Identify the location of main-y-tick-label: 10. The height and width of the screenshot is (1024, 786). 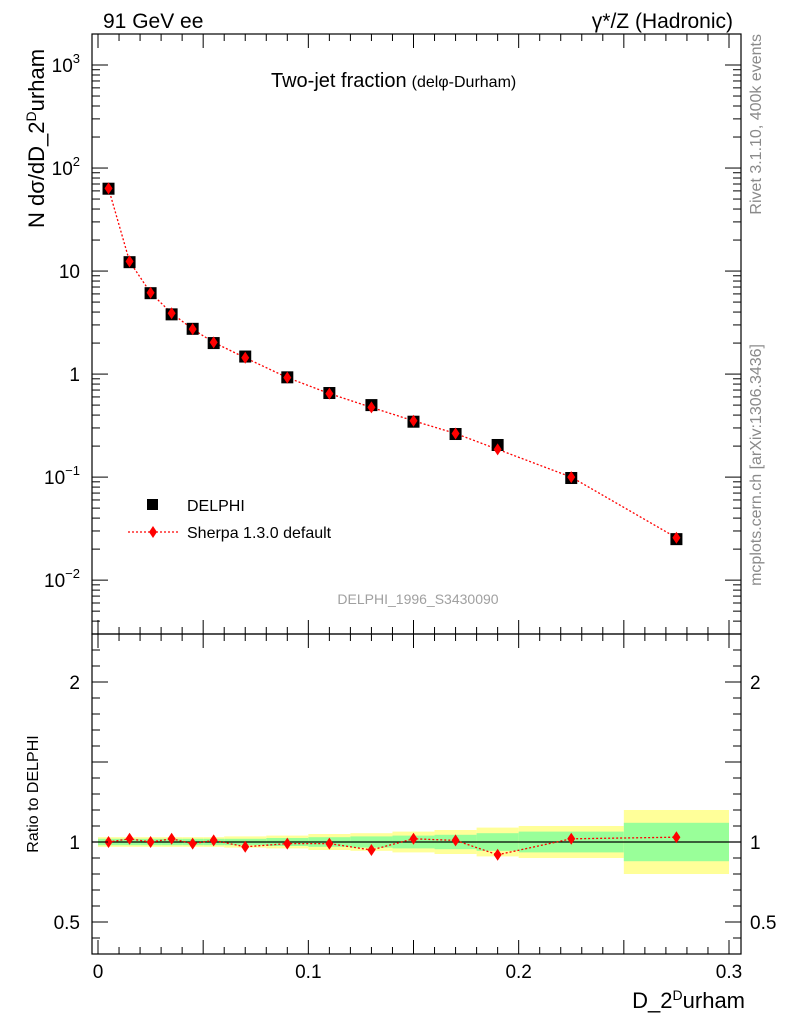
(69, 272).